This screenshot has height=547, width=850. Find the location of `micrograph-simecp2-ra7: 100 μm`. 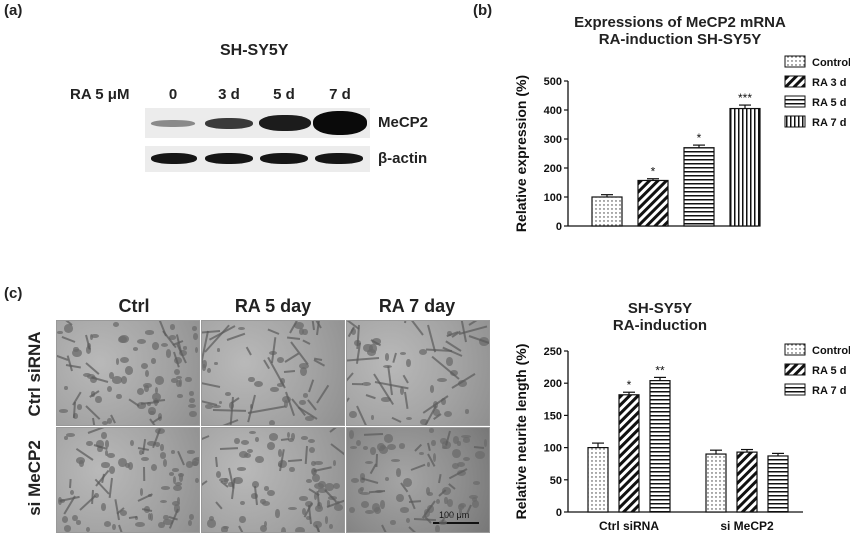

micrograph-simecp2-ra7: 100 μm is located at coordinates (418, 480).